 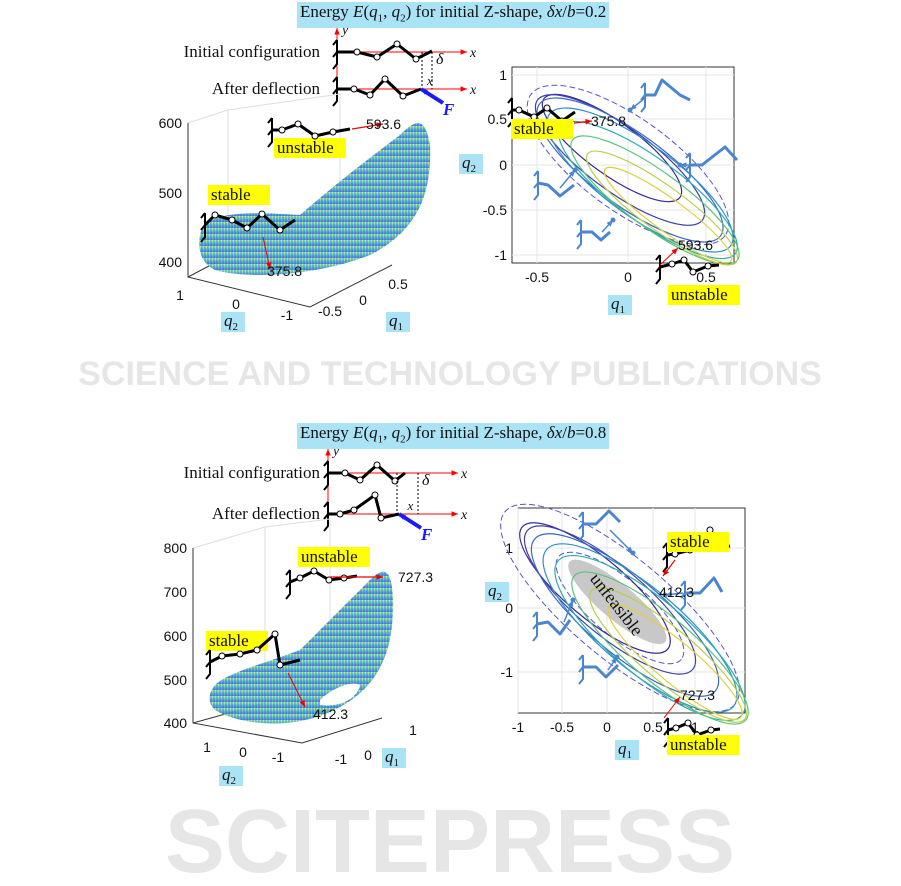 What do you see at coordinates (387, 432) in the screenshot?
I see `title-comma: ,` at bounding box center [387, 432].